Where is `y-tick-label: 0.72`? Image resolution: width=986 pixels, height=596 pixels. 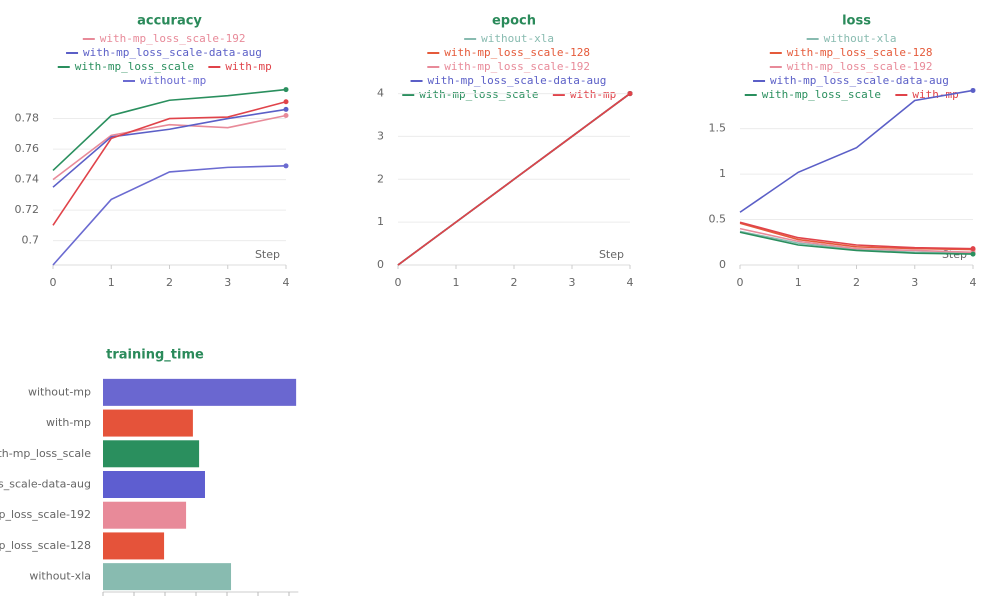
y-tick-label: 0.72 is located at coordinates (27, 209).